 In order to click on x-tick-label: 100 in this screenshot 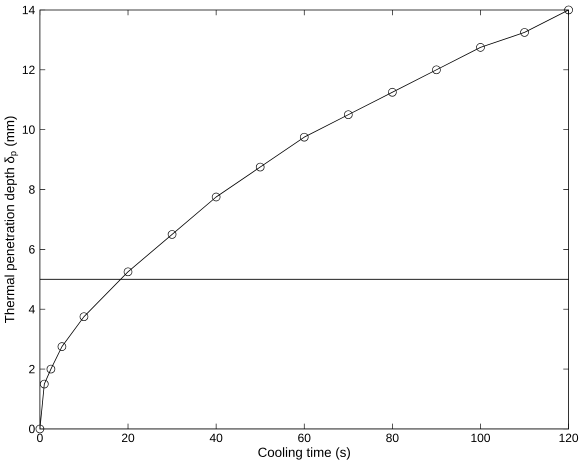, I will do `click(480, 438)`.